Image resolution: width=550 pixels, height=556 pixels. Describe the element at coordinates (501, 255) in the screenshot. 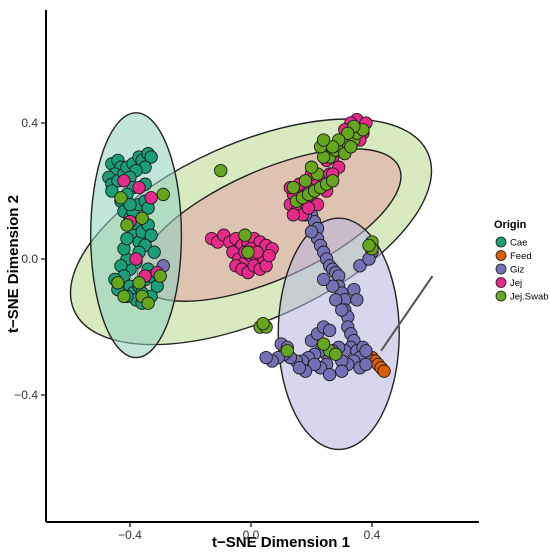

I see `legend-swatch-feed` at that location.